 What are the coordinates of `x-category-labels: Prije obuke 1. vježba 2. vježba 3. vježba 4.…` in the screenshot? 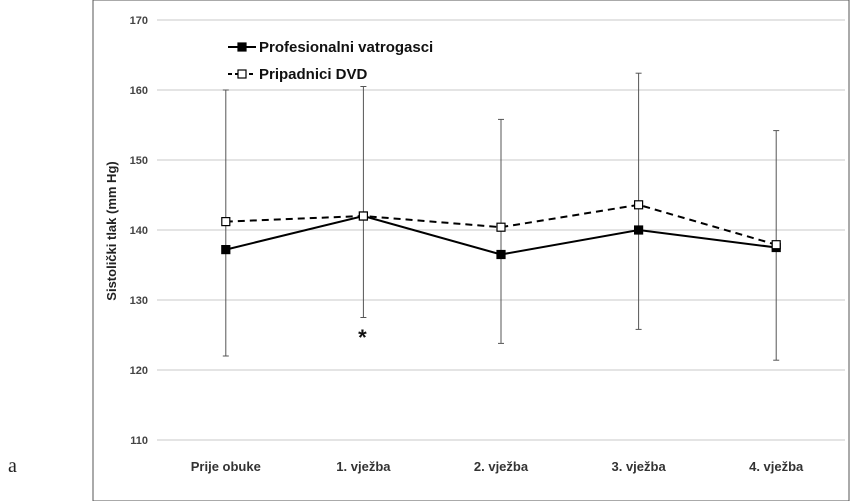 It's located at (497, 466).